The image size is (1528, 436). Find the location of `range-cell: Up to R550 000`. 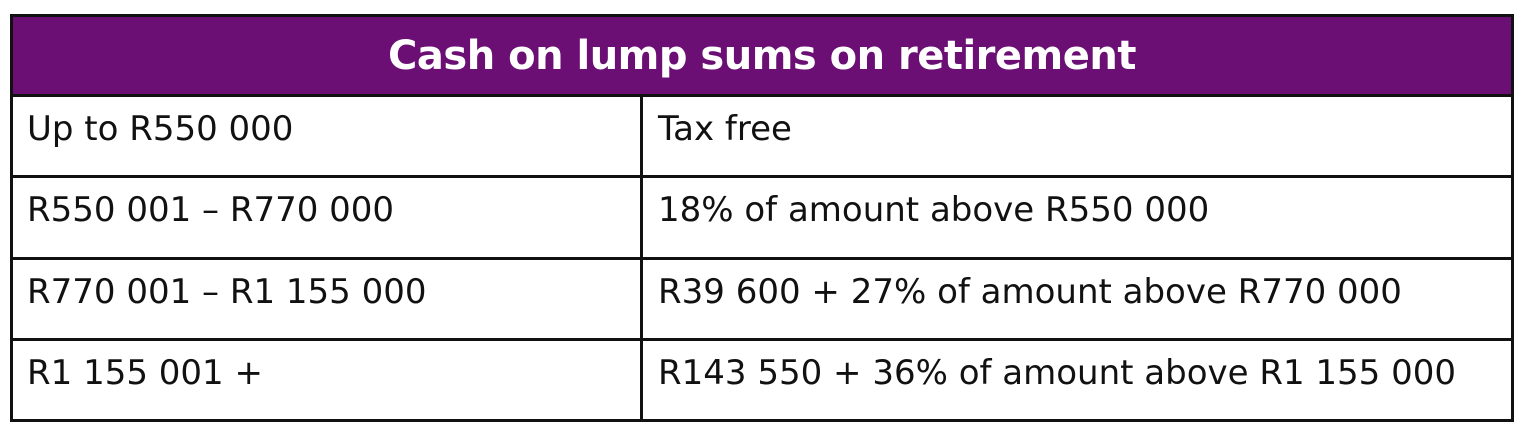

range-cell: Up to R550 000 is located at coordinates (328, 136).